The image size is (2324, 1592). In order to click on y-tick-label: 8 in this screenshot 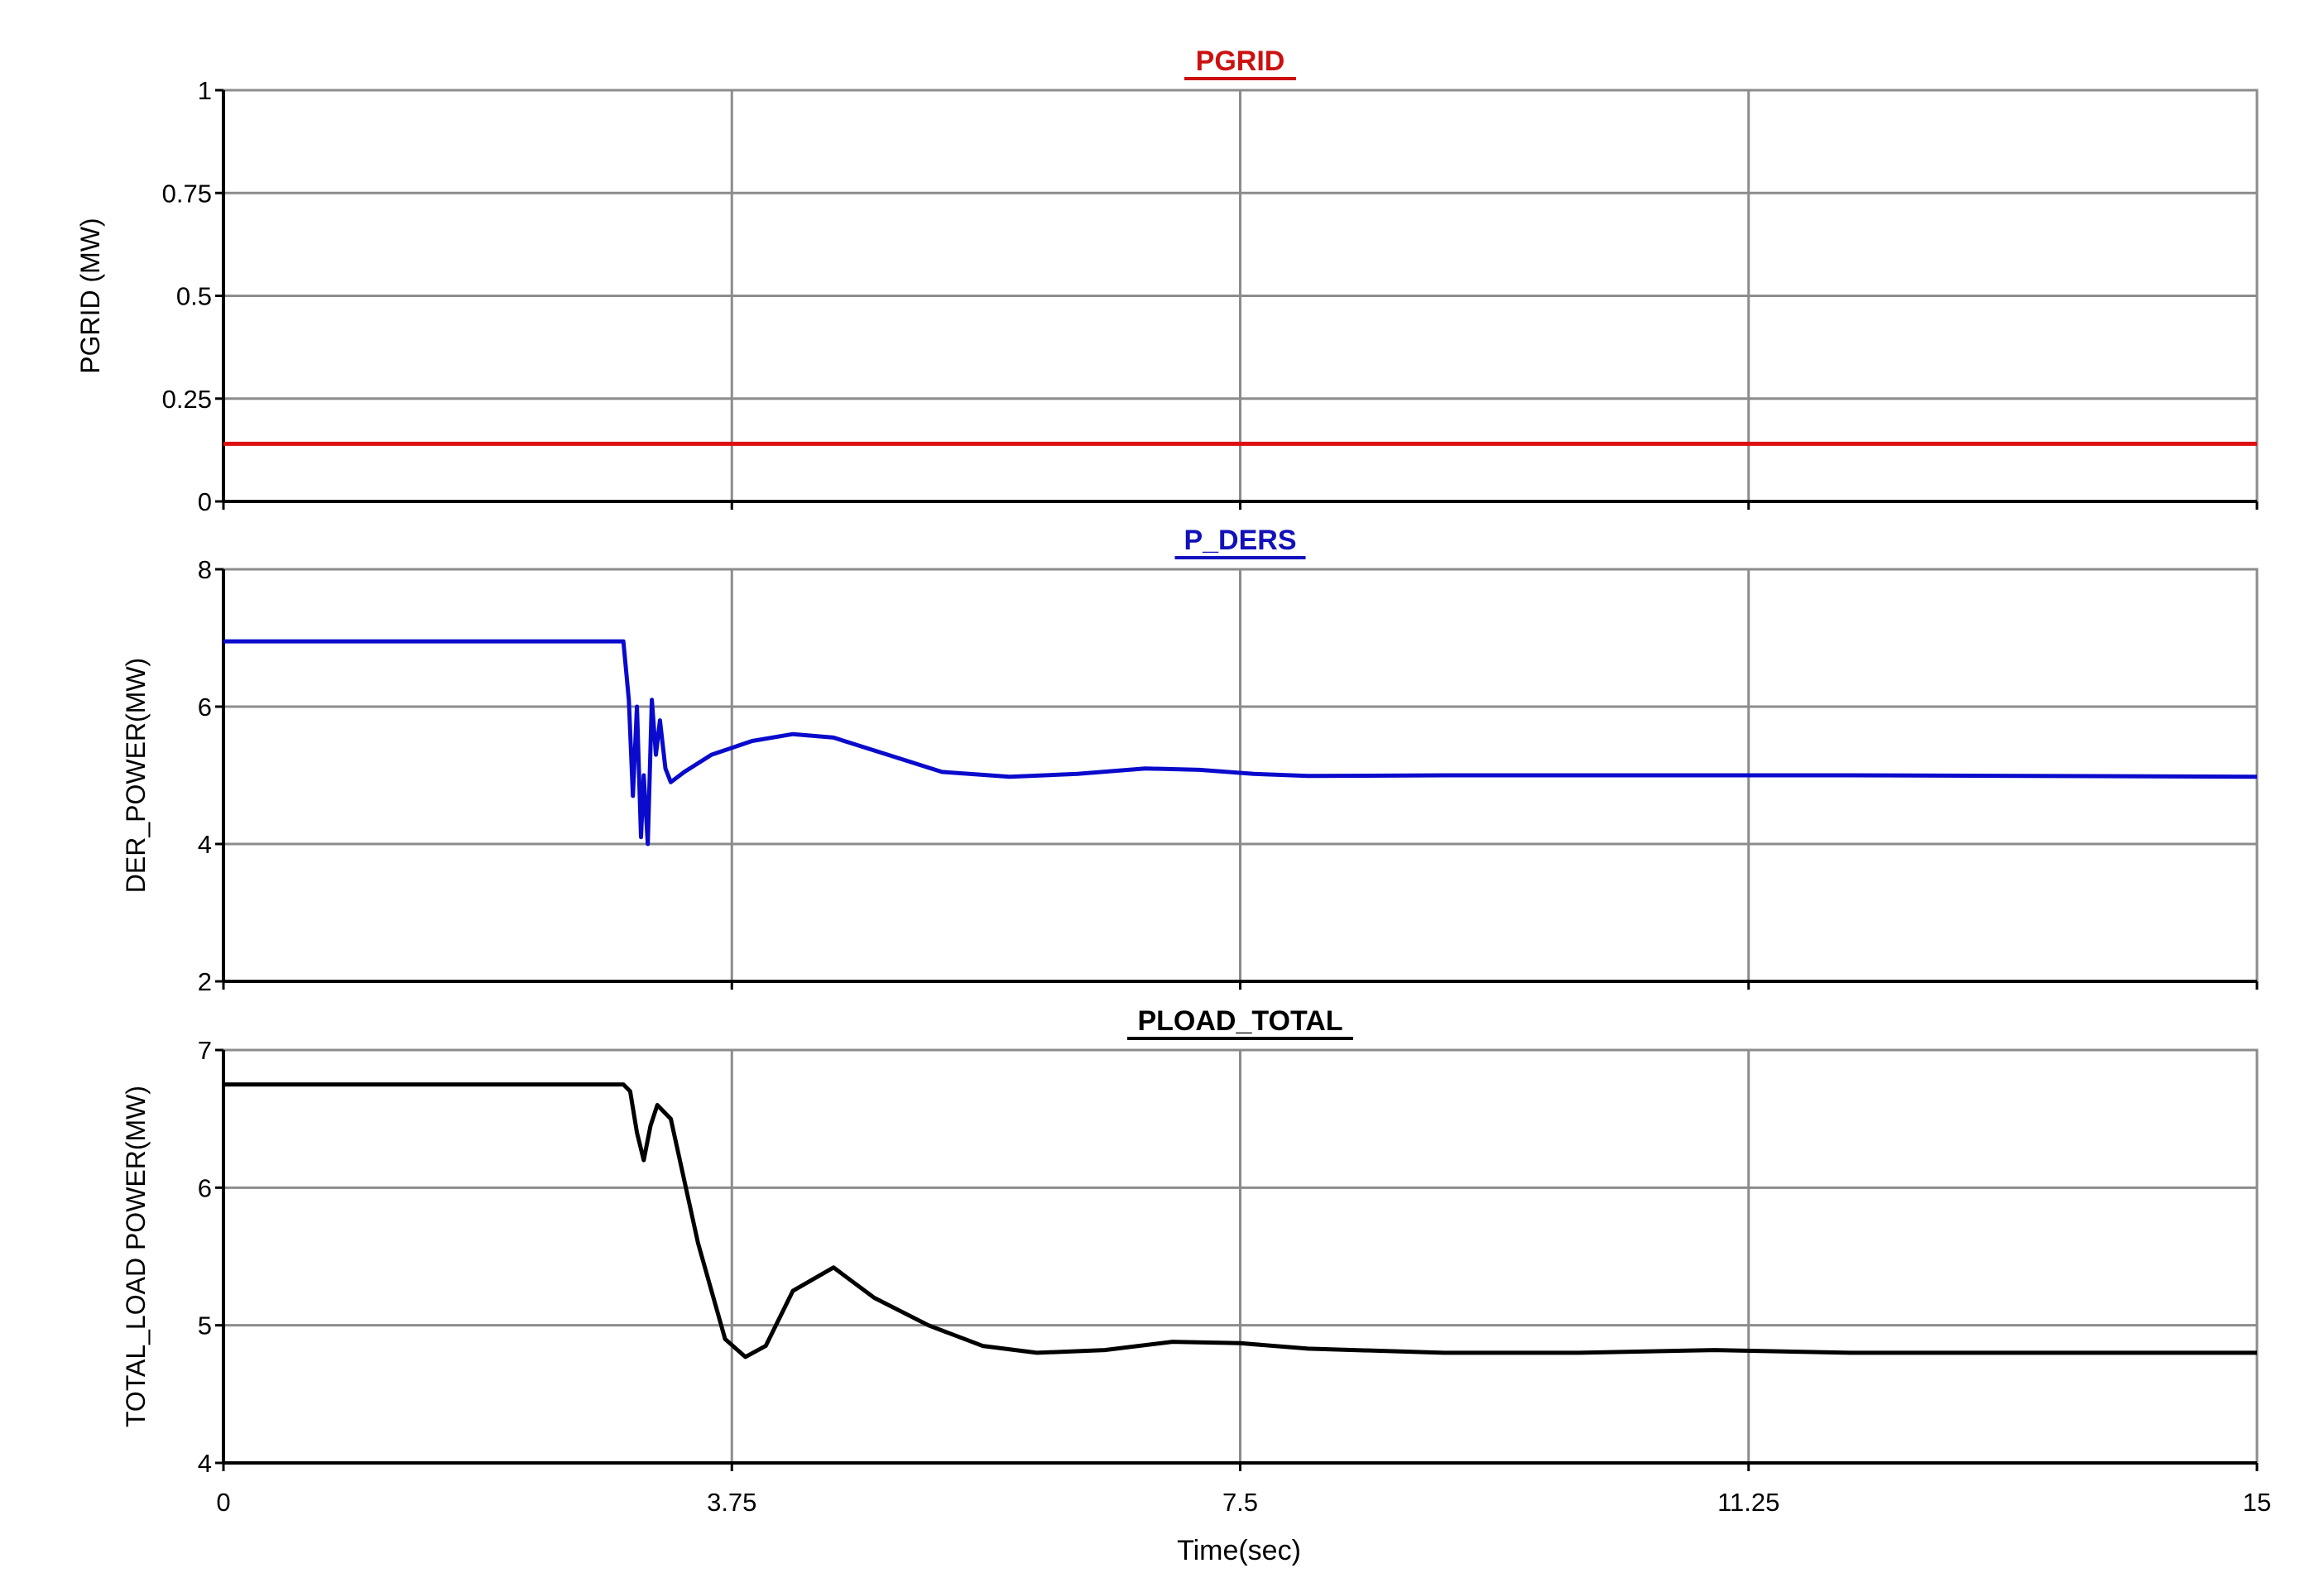, I will do `click(205, 570)`.